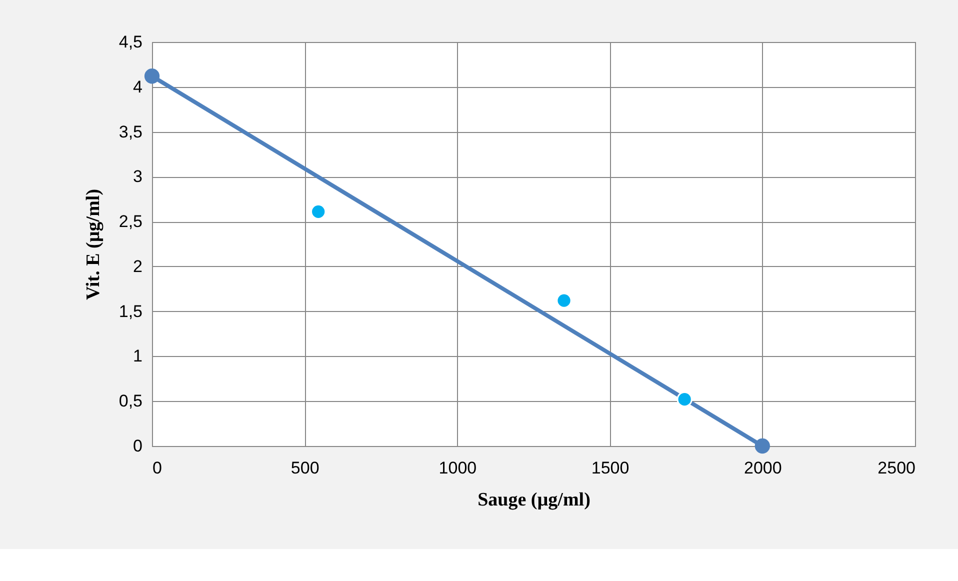 The width and height of the screenshot is (958, 581). I want to click on y-tick-label: 1,5, so click(130, 311).